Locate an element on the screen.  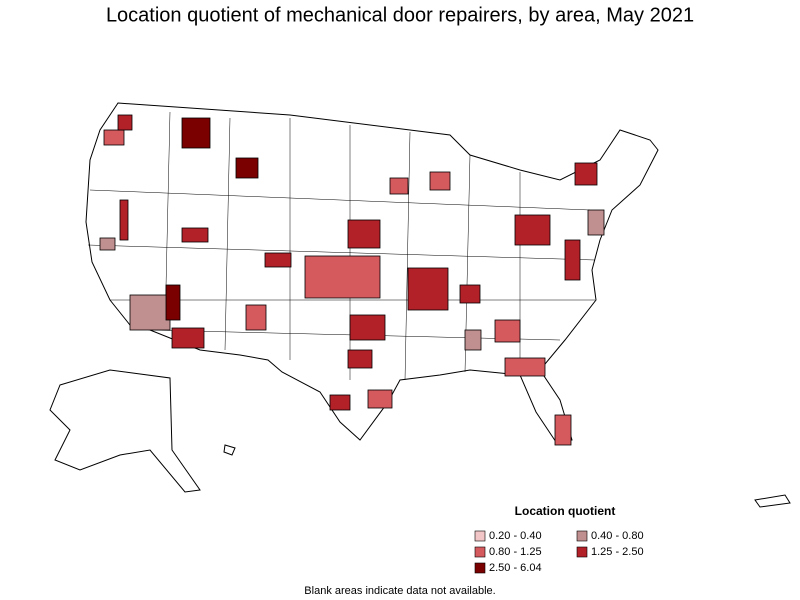
legend-title: Location quotient is located at coordinates (565, 511).